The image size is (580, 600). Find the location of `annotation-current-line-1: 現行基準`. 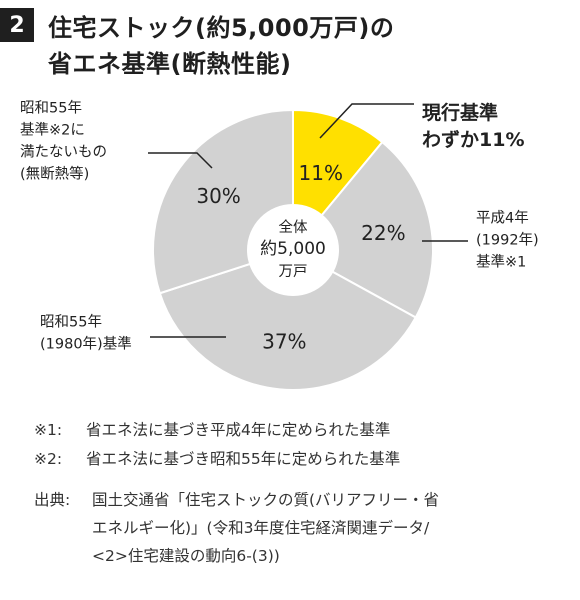

annotation-current-line-1: 現行基準 is located at coordinates (460, 112).